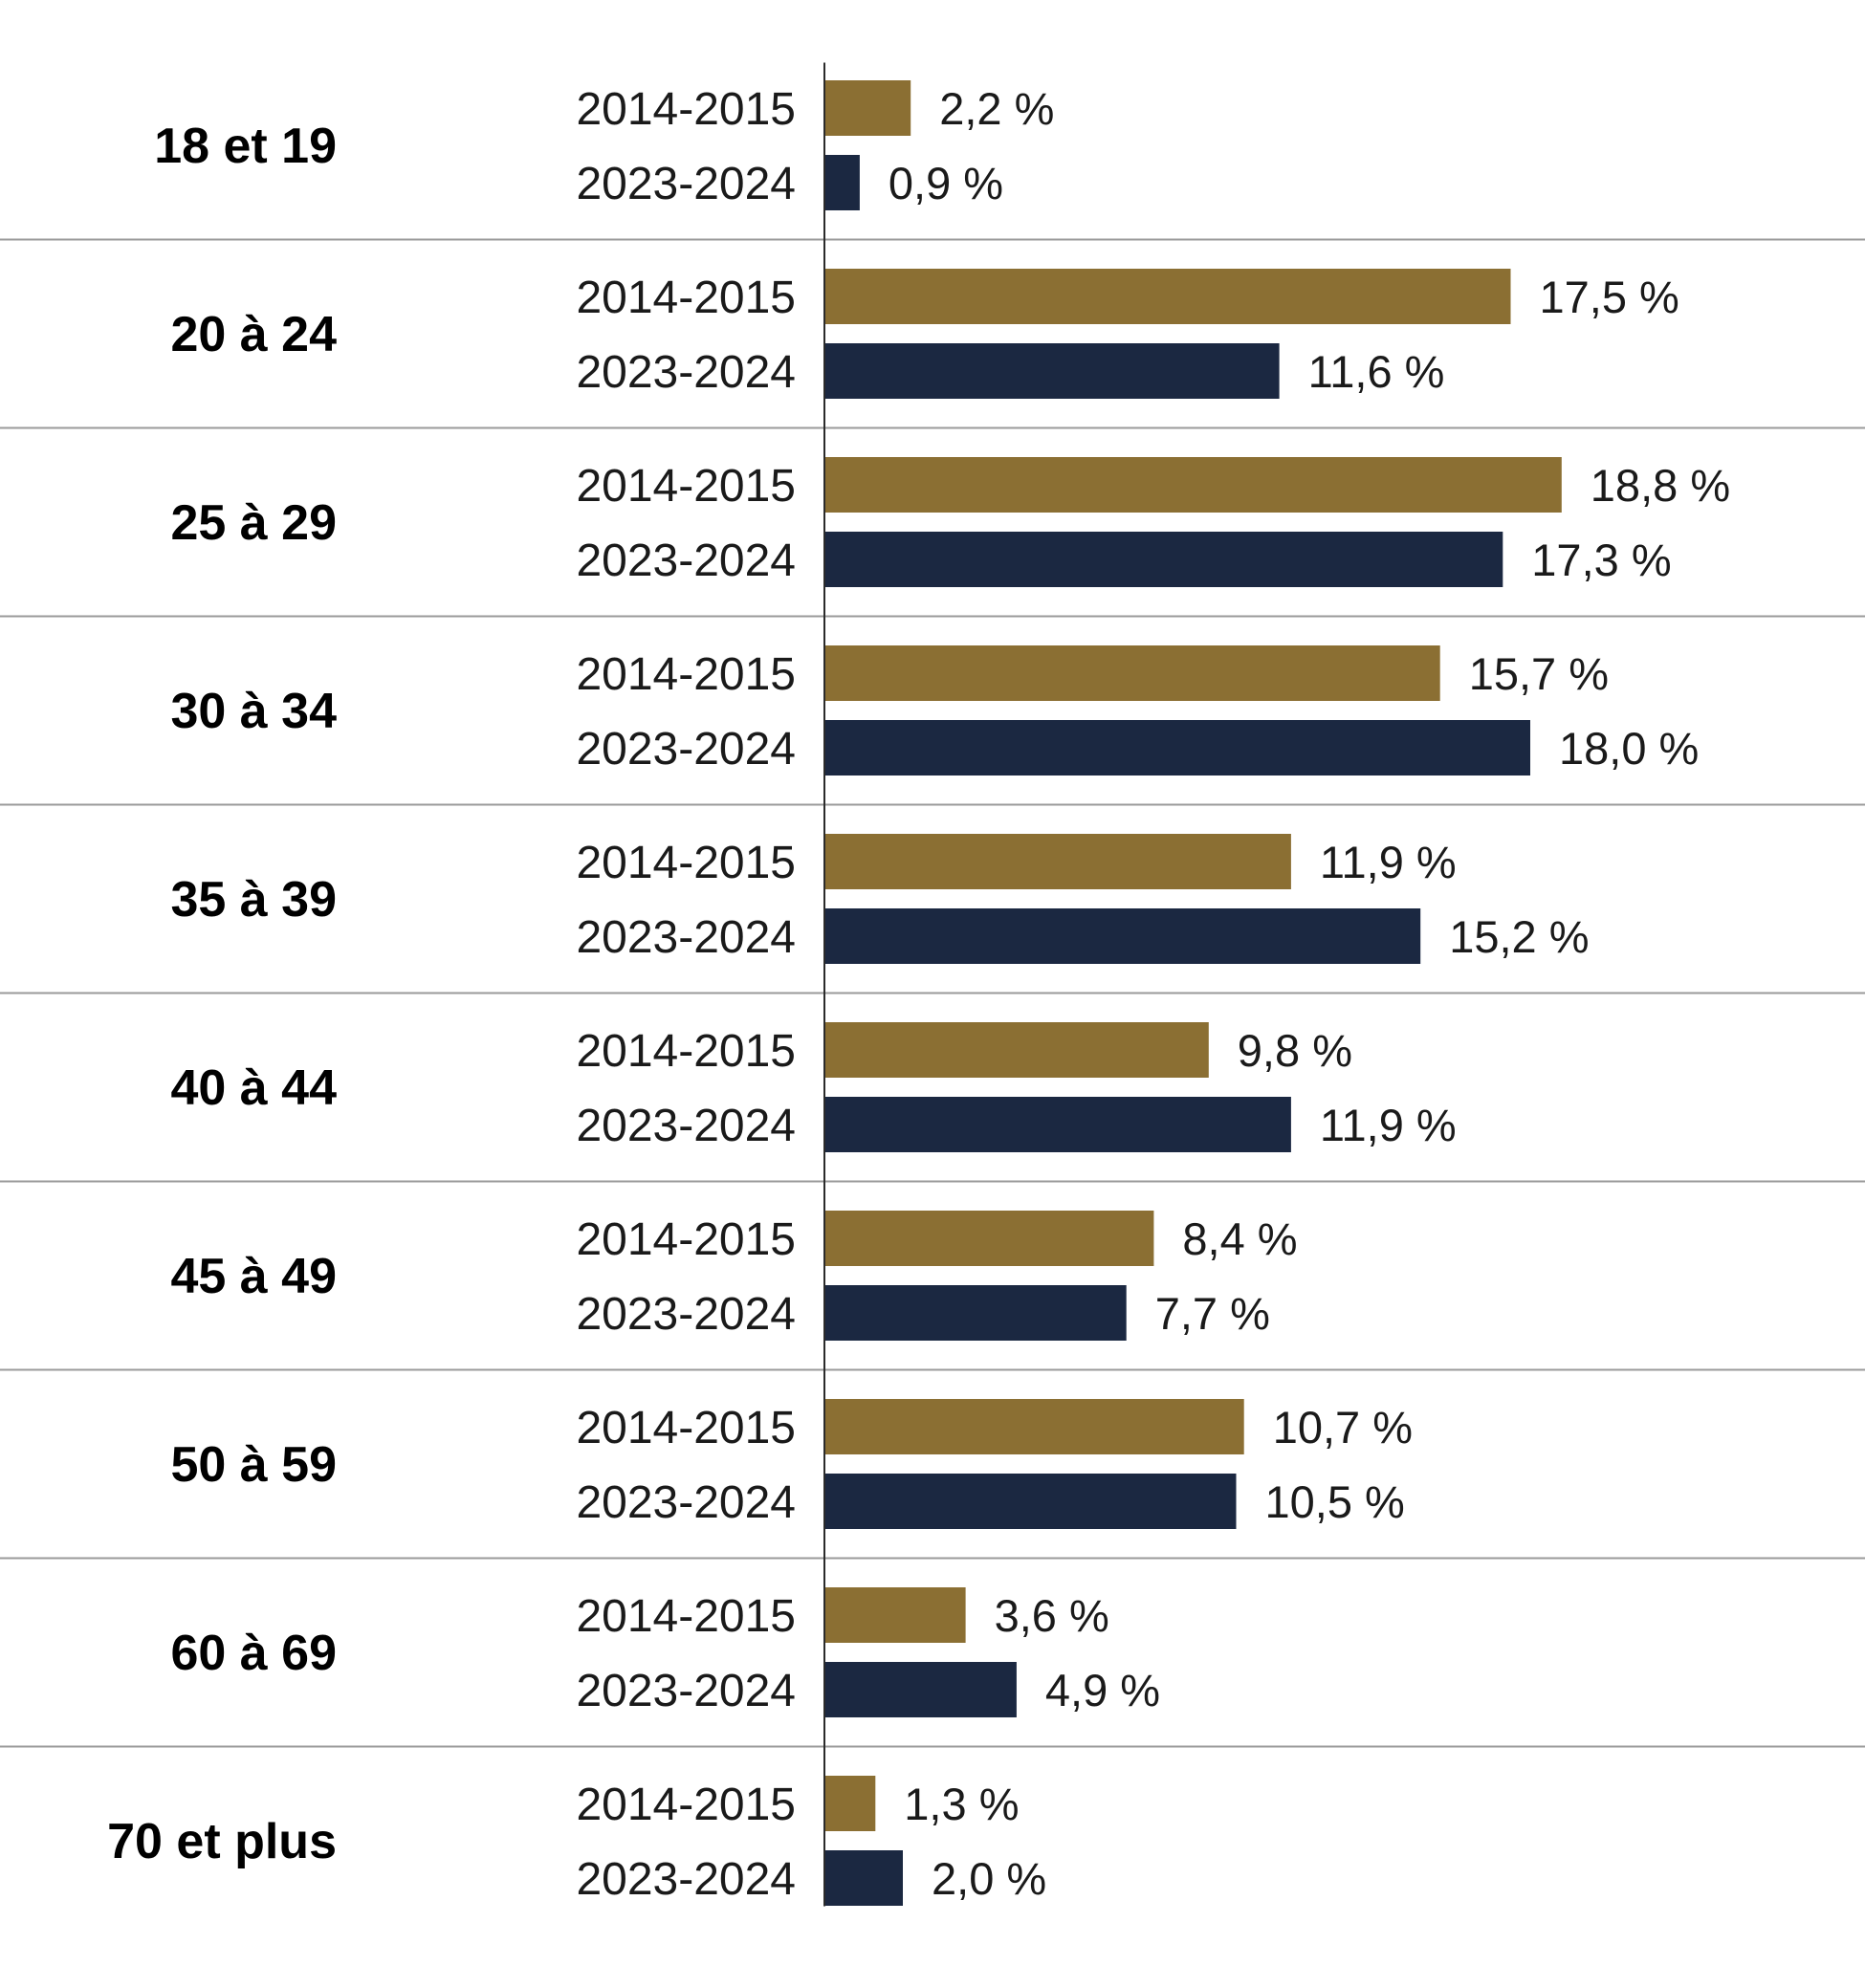  I want to click on bar-18-et-19-2014-2015, so click(867, 108).